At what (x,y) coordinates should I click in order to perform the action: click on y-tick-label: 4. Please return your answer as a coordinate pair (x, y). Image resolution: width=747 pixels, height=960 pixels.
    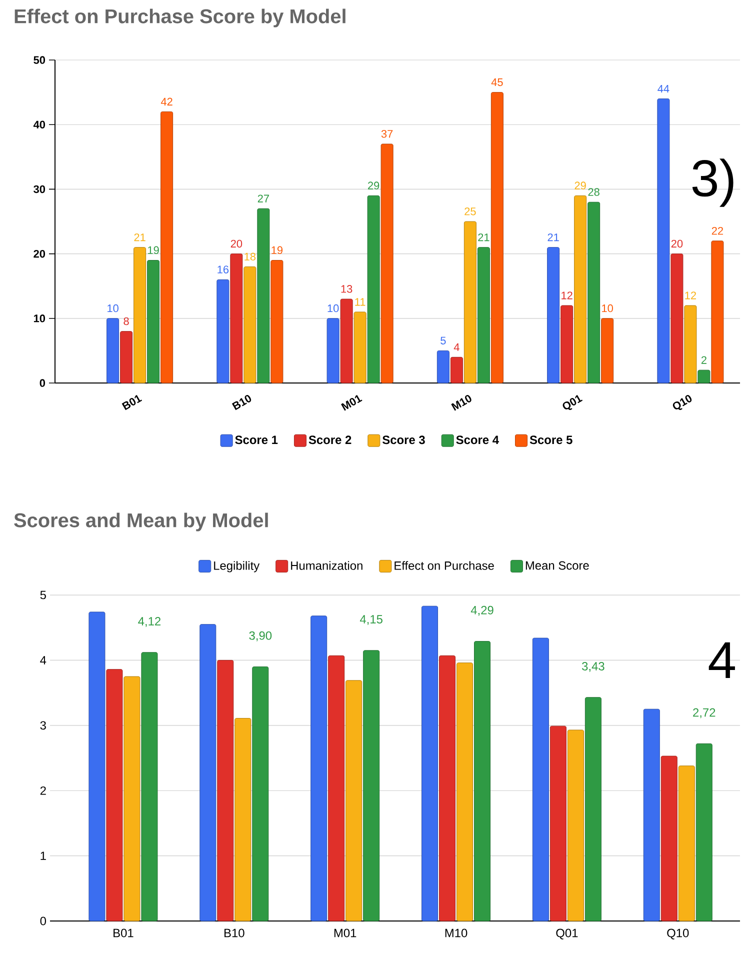
    Looking at the image, I should click on (43, 660).